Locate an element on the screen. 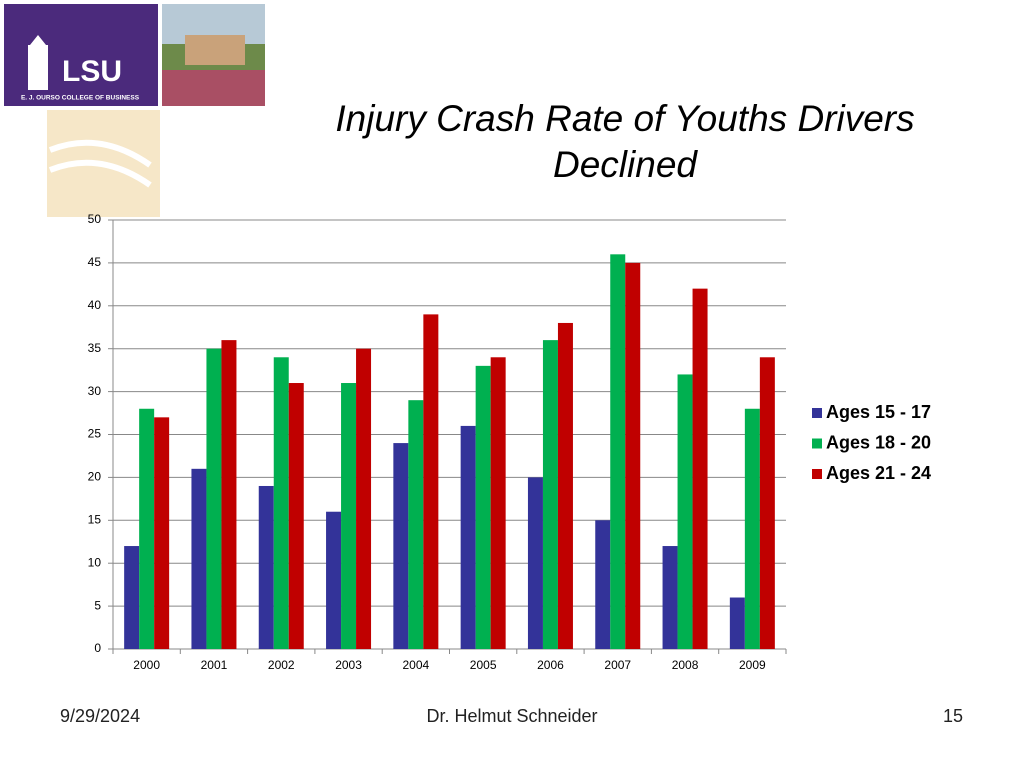 This screenshot has height=768, width=1024. x-tick-label: 2006 is located at coordinates (550, 665).